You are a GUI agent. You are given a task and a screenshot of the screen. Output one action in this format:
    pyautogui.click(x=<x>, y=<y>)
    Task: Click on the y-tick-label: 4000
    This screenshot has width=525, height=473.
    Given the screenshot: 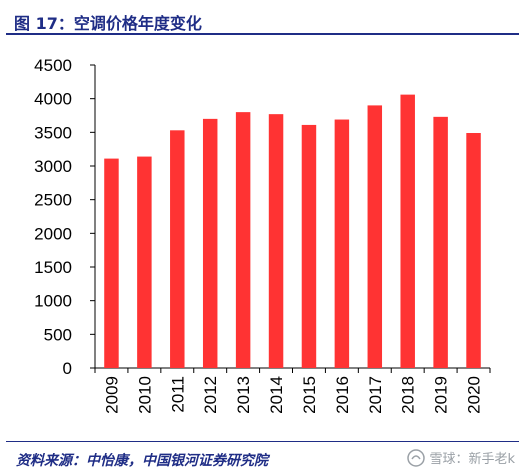 What is the action you would take?
    pyautogui.click(x=53, y=99)
    